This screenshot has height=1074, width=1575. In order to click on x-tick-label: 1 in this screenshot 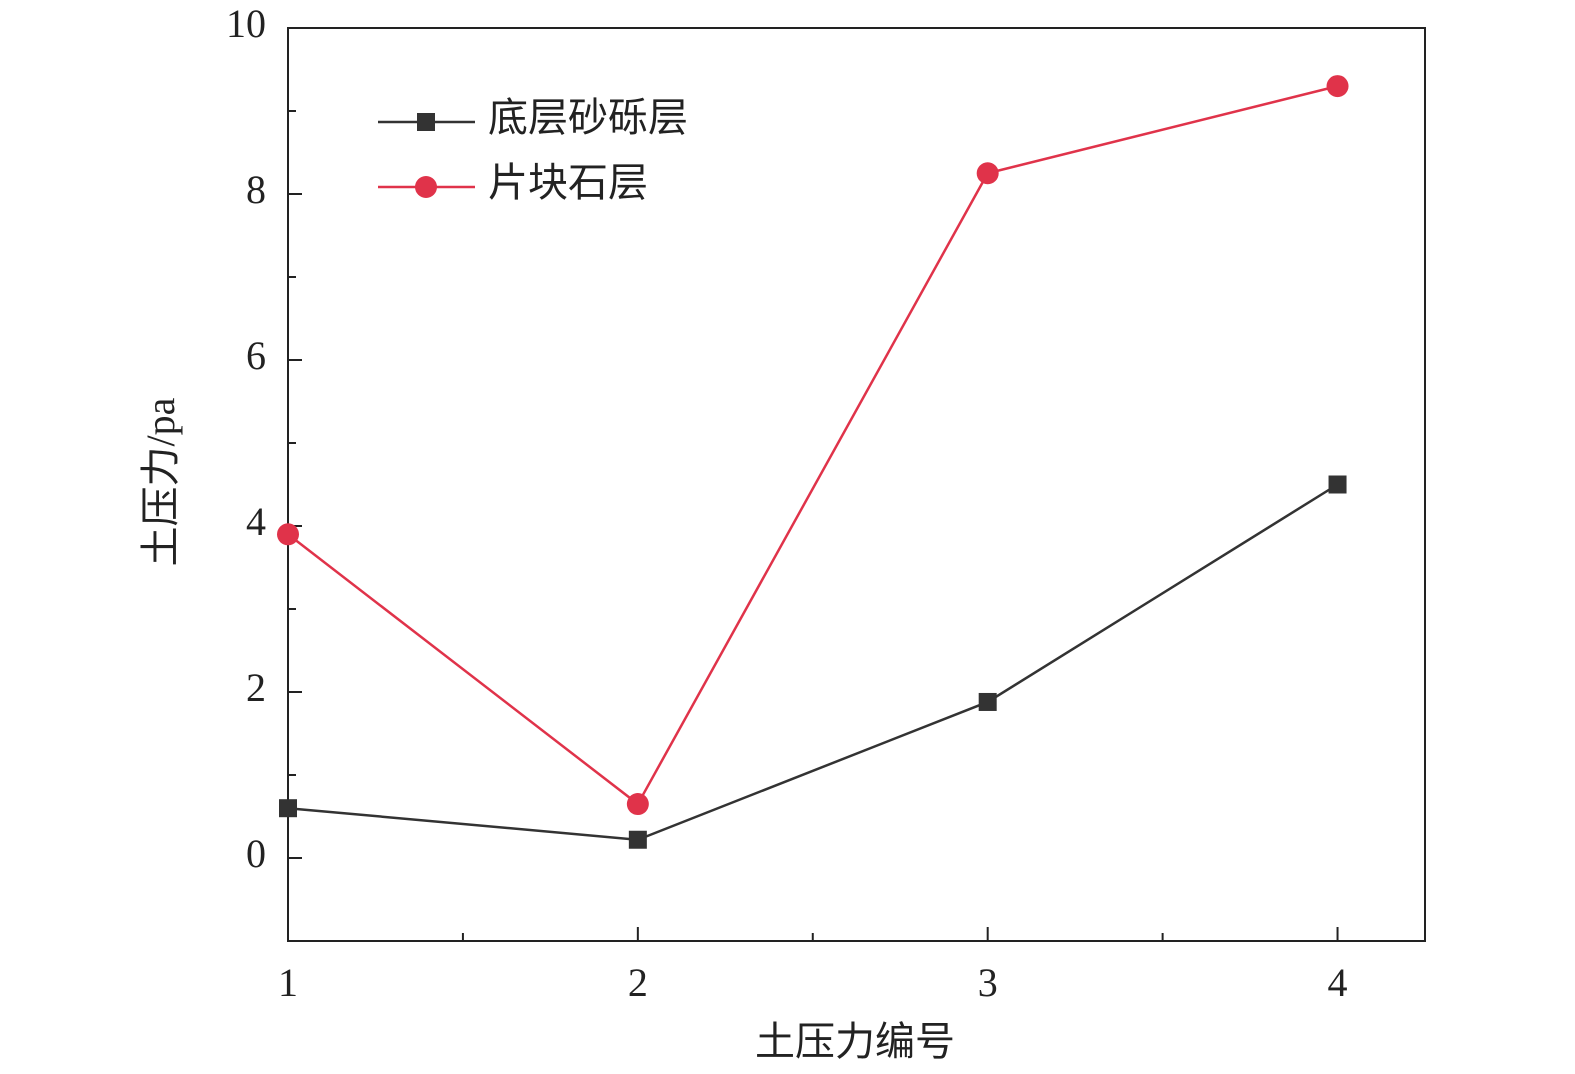, I will do `click(288, 982)`.